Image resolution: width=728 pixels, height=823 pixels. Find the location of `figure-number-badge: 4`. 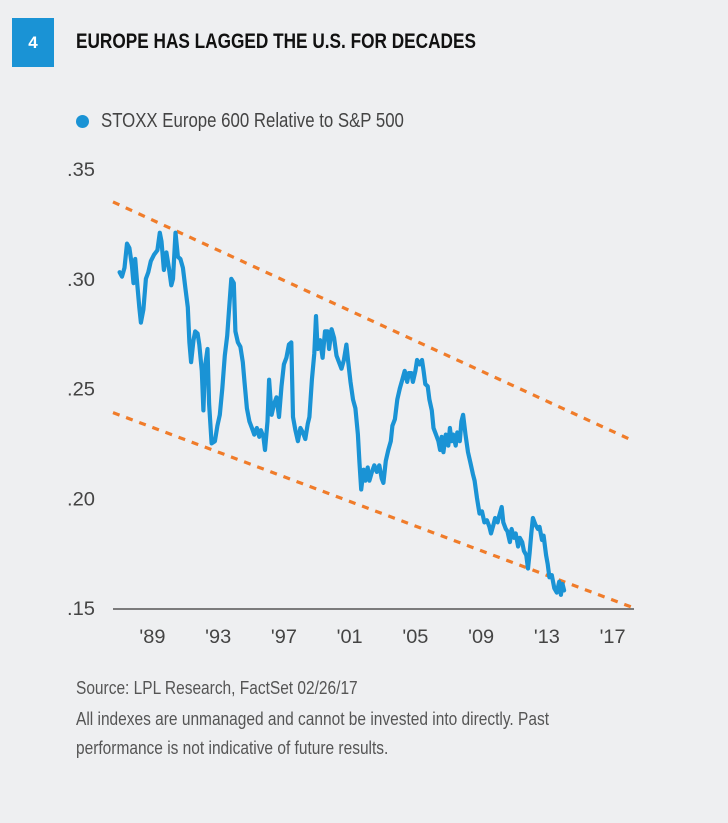

figure-number-badge: 4 is located at coordinates (33, 42).